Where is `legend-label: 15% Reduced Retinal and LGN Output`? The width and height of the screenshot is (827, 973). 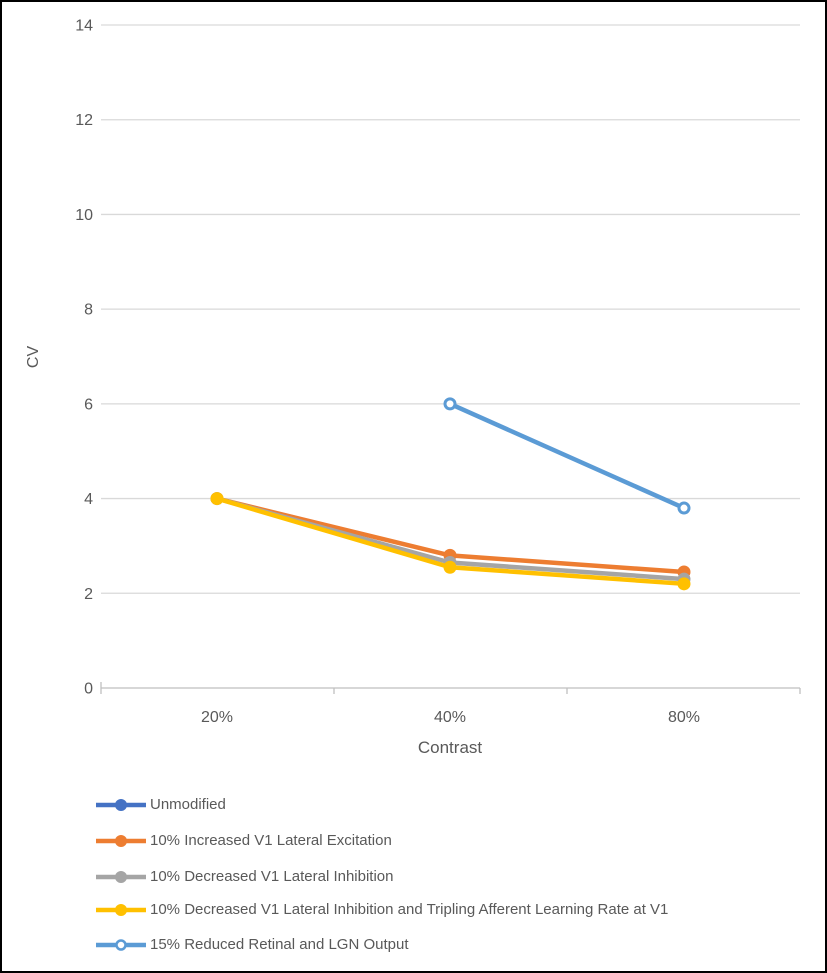 legend-label: 15% Reduced Retinal and LGN Output is located at coordinates (279, 944).